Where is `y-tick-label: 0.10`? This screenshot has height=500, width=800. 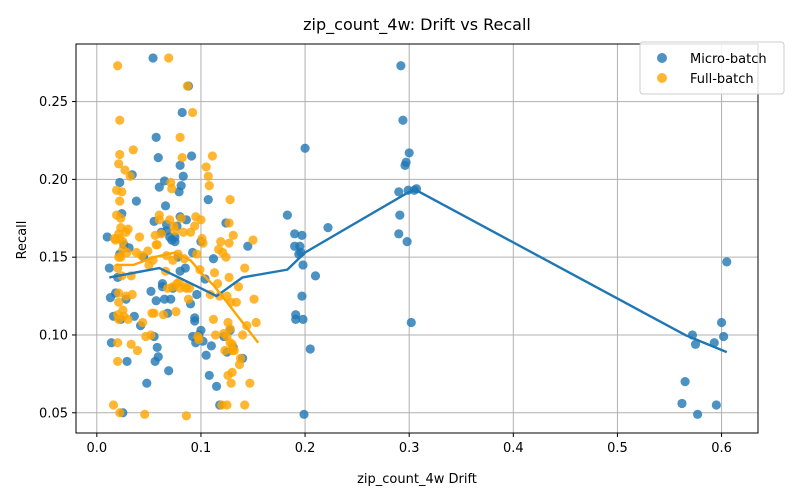 y-tick-label: 0.10 is located at coordinates (53, 335).